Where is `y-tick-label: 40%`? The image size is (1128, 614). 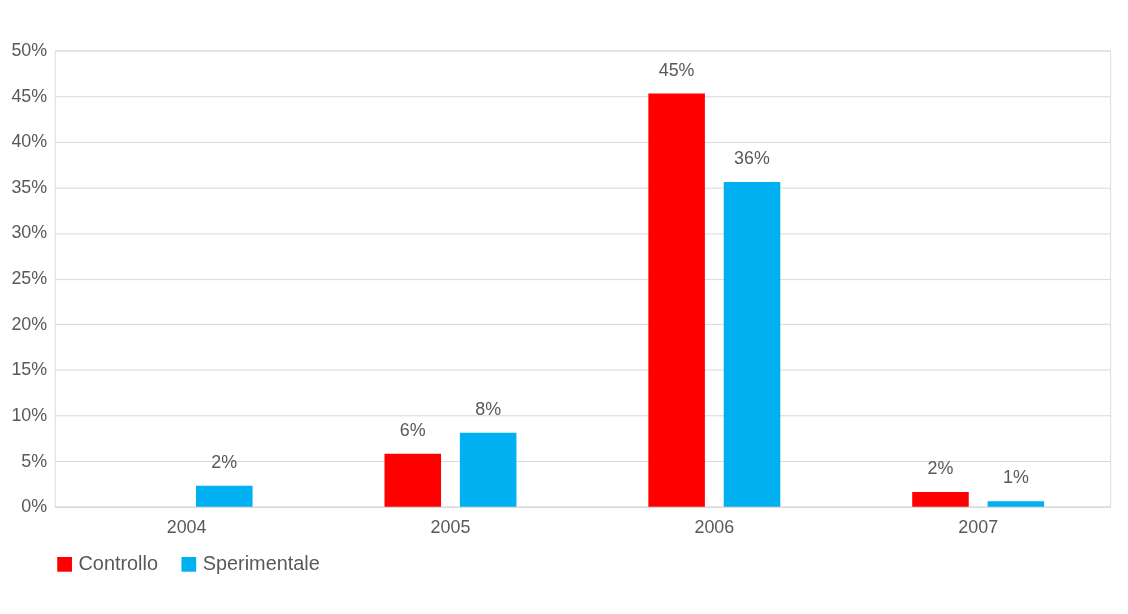 y-tick-label: 40% is located at coordinates (29, 141).